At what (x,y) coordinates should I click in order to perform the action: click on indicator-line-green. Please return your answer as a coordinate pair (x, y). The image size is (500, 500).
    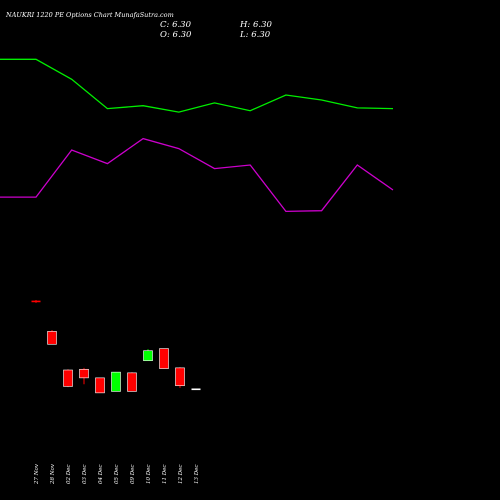
    Looking at the image, I should click on (197, 85).